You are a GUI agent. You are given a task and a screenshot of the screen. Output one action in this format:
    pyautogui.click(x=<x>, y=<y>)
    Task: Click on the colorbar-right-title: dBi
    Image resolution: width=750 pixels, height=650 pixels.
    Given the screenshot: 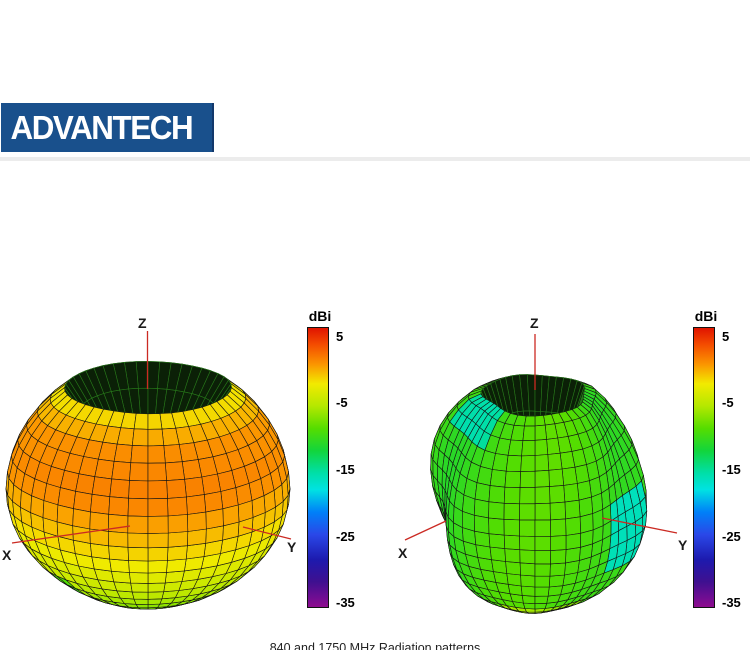 What is the action you would take?
    pyautogui.click(x=706, y=316)
    